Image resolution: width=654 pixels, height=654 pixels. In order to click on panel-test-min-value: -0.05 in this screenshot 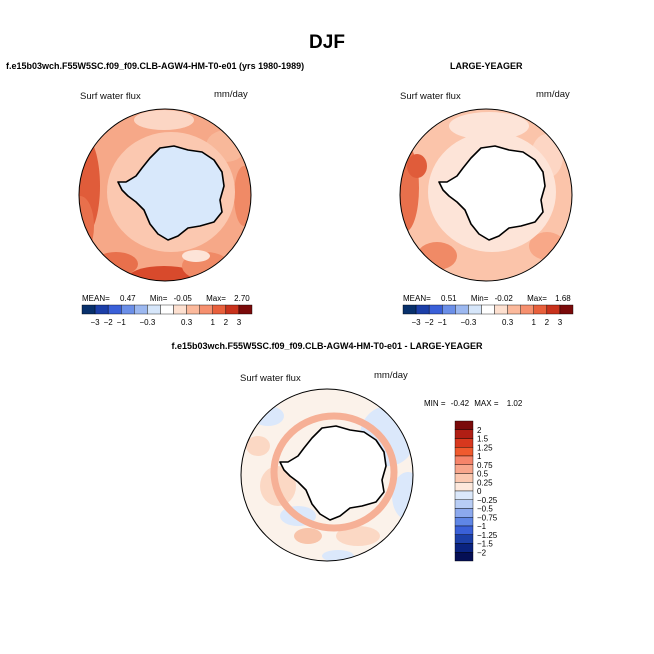, I will do `click(182, 298)`.